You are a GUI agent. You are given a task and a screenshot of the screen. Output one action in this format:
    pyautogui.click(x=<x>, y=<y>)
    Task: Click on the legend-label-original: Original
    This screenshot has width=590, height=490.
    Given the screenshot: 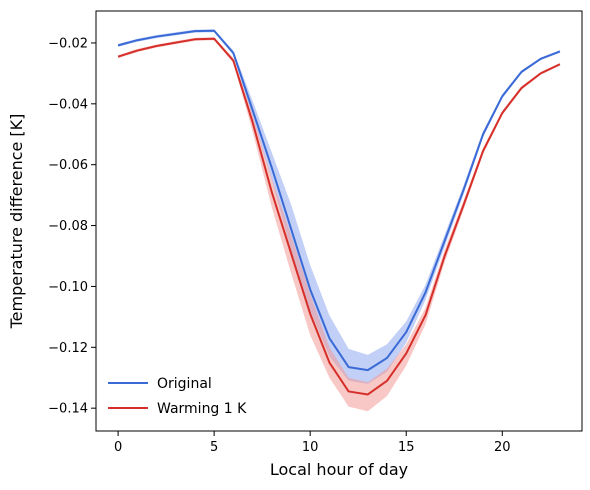 What is the action you would take?
    pyautogui.click(x=184, y=384)
    